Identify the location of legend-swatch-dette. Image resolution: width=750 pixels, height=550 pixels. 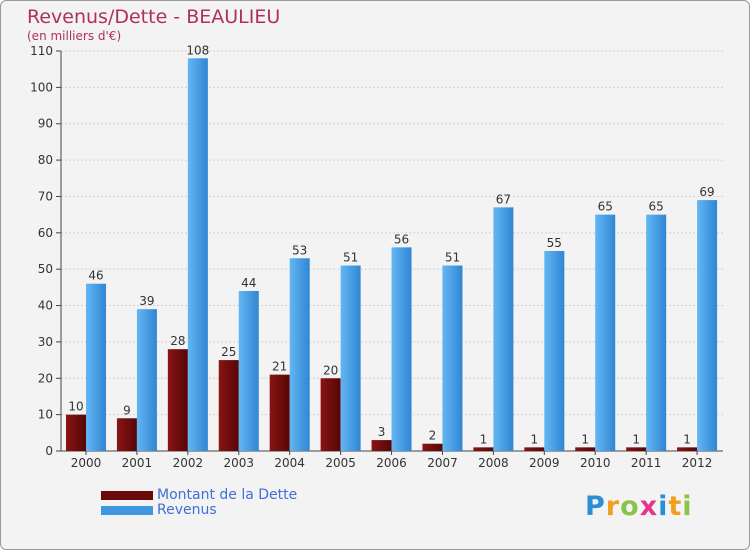
(127, 495).